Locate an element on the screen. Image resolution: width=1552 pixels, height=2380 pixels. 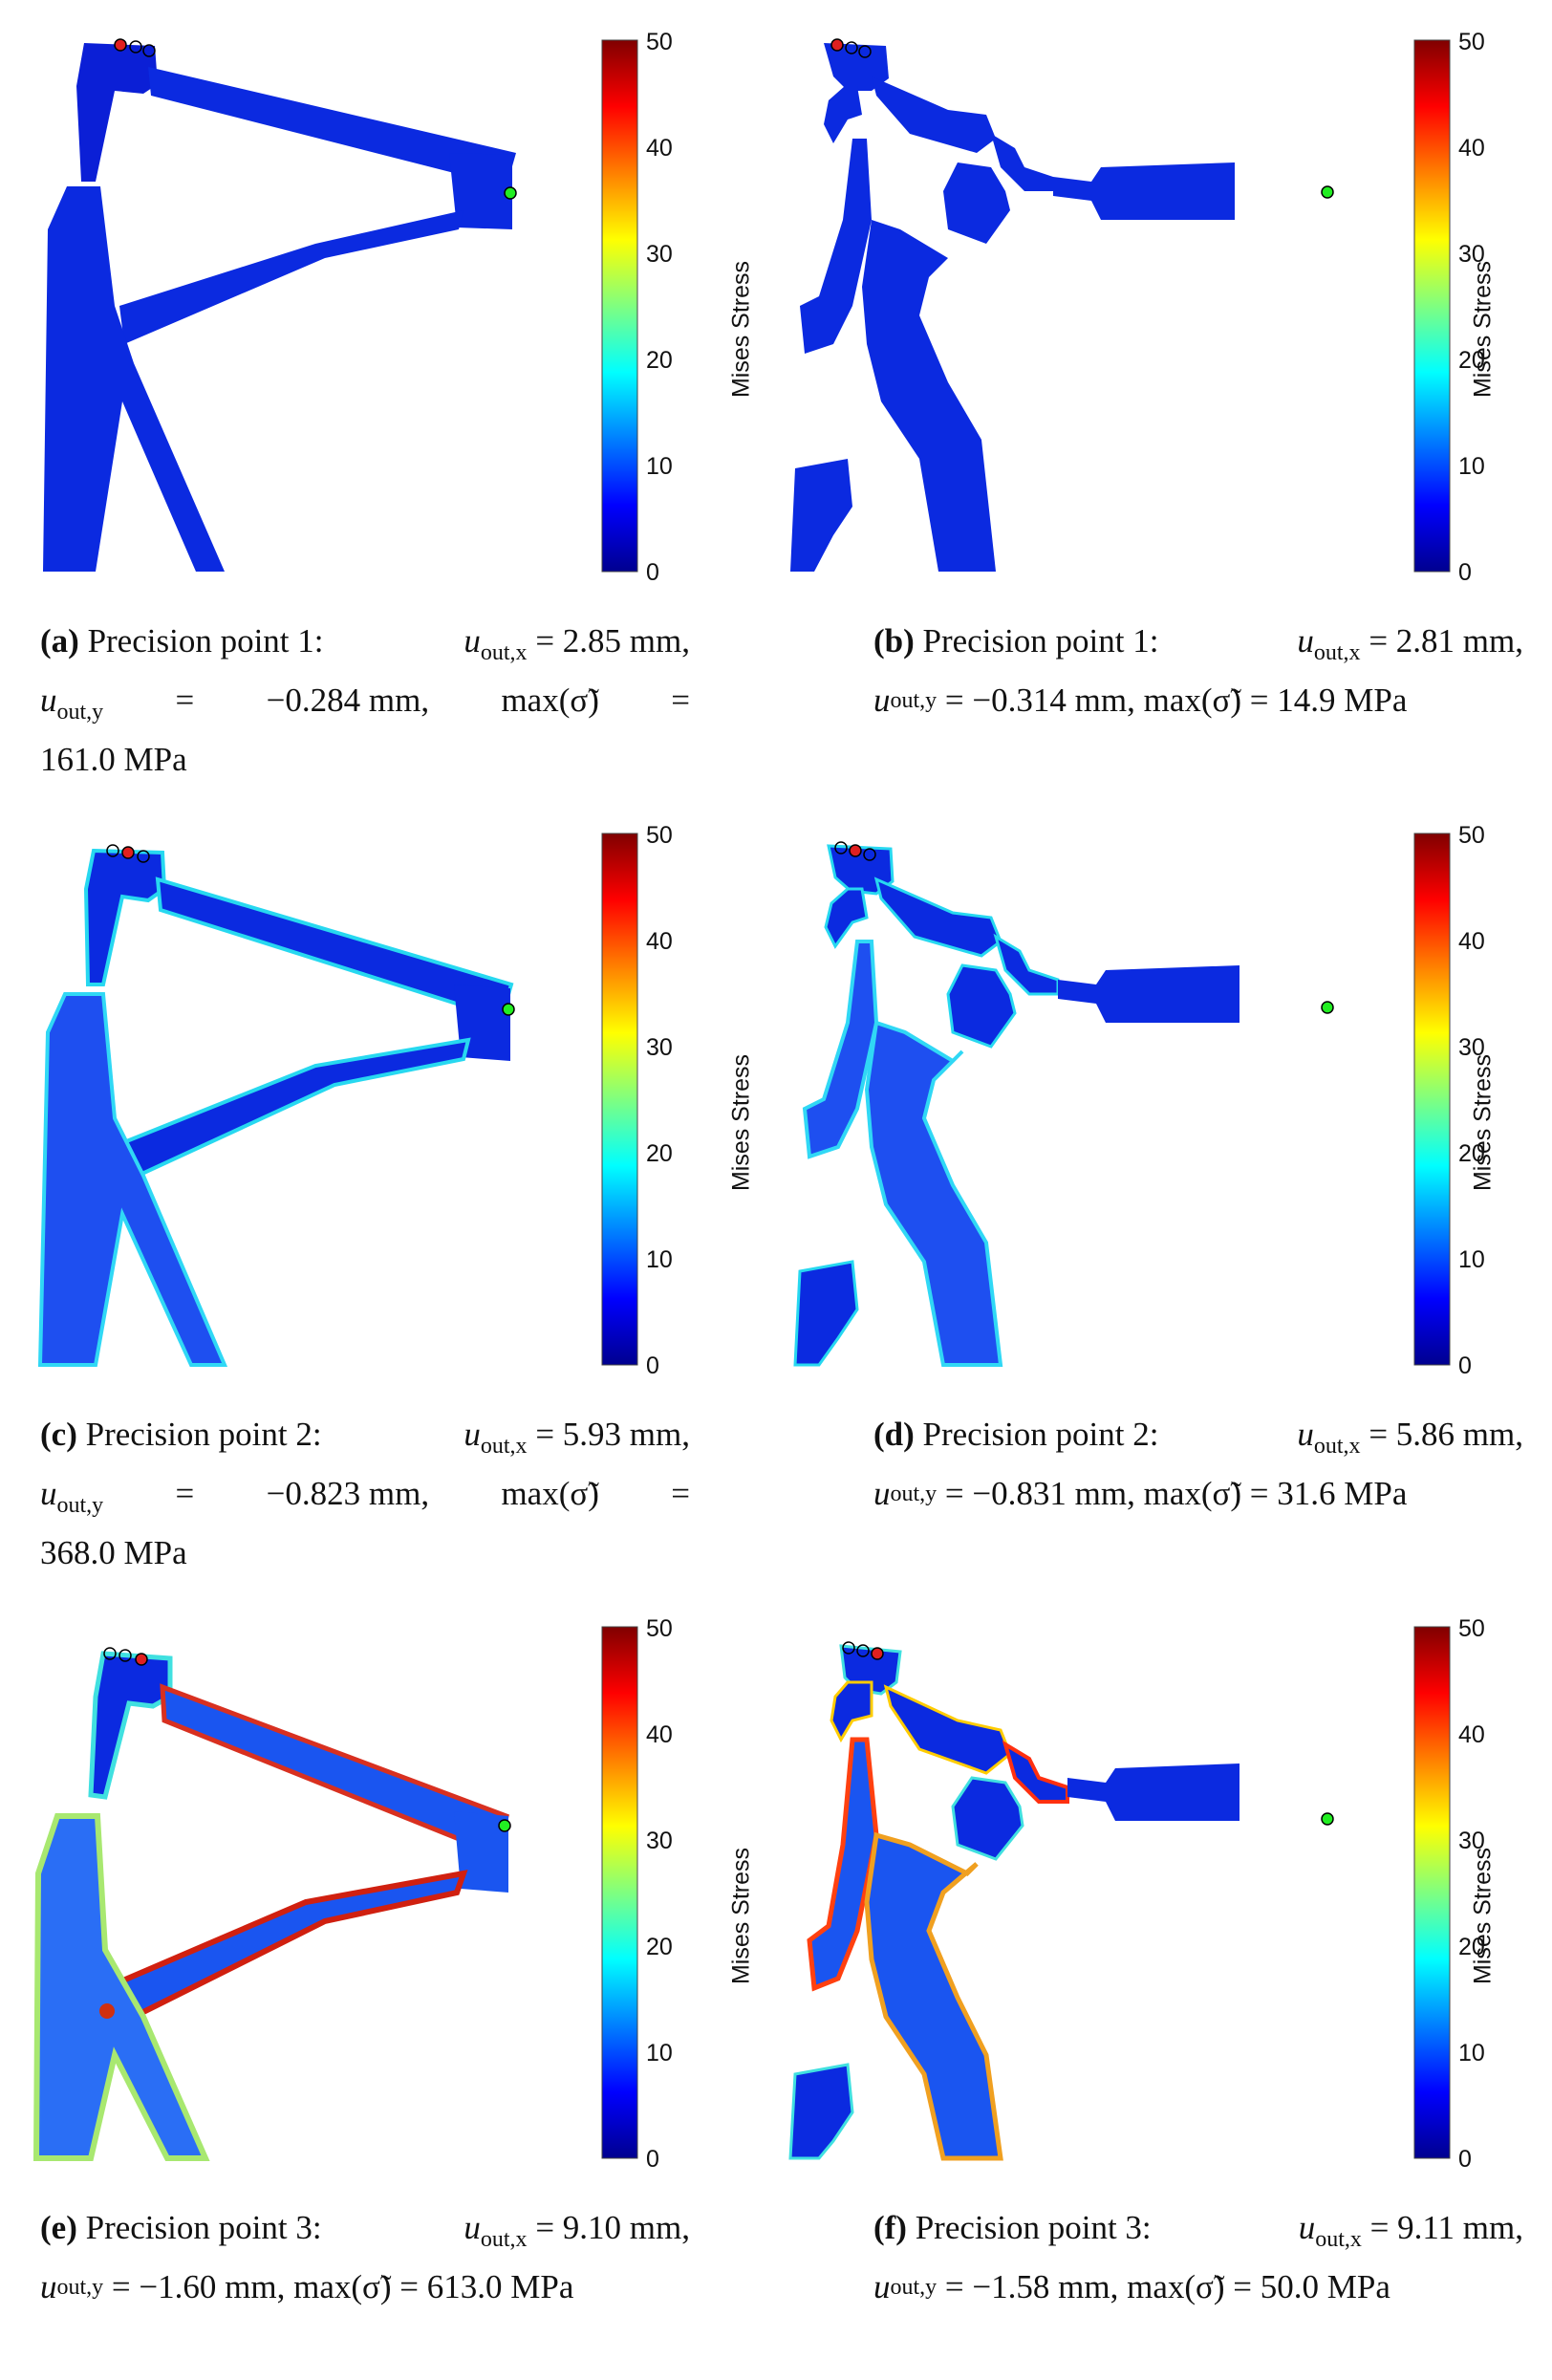
stress-plot-a is located at coordinates (341, 305).